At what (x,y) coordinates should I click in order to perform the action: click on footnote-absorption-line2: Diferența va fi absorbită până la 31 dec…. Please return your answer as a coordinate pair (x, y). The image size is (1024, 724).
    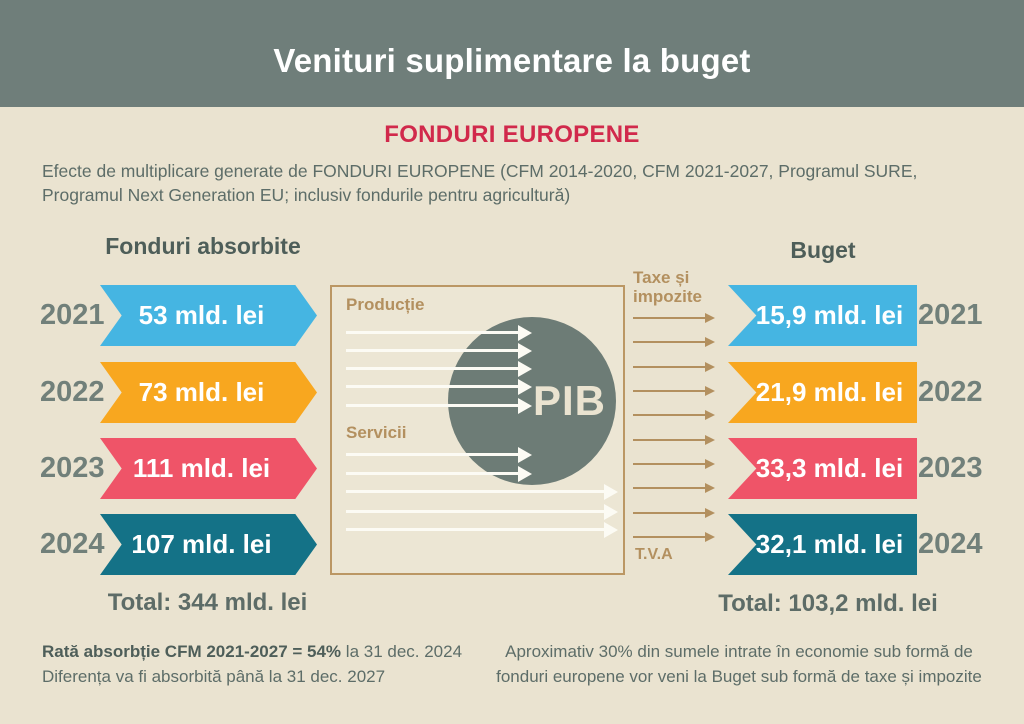
    Looking at the image, I should click on (214, 676).